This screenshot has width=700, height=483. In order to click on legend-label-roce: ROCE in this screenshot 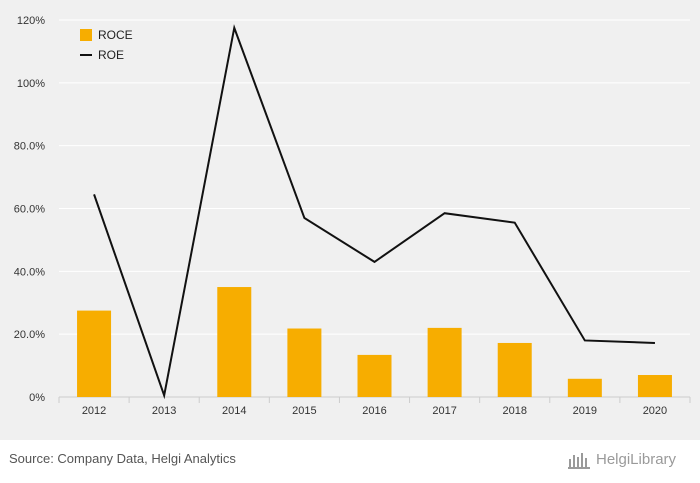, I will do `click(115, 35)`.